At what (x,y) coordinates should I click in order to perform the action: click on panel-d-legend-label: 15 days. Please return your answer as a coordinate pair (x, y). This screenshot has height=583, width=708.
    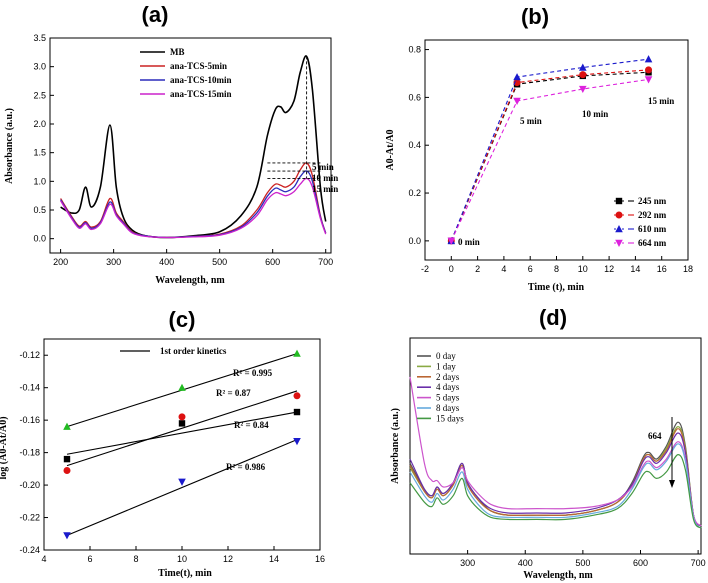
    Looking at the image, I should click on (450, 418).